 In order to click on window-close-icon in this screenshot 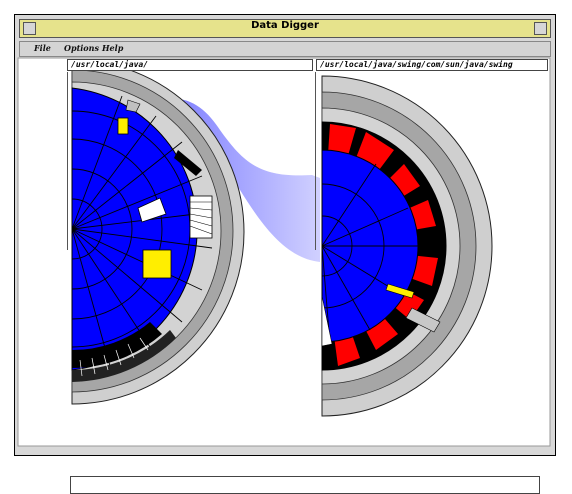, I will do `click(29, 28)`.